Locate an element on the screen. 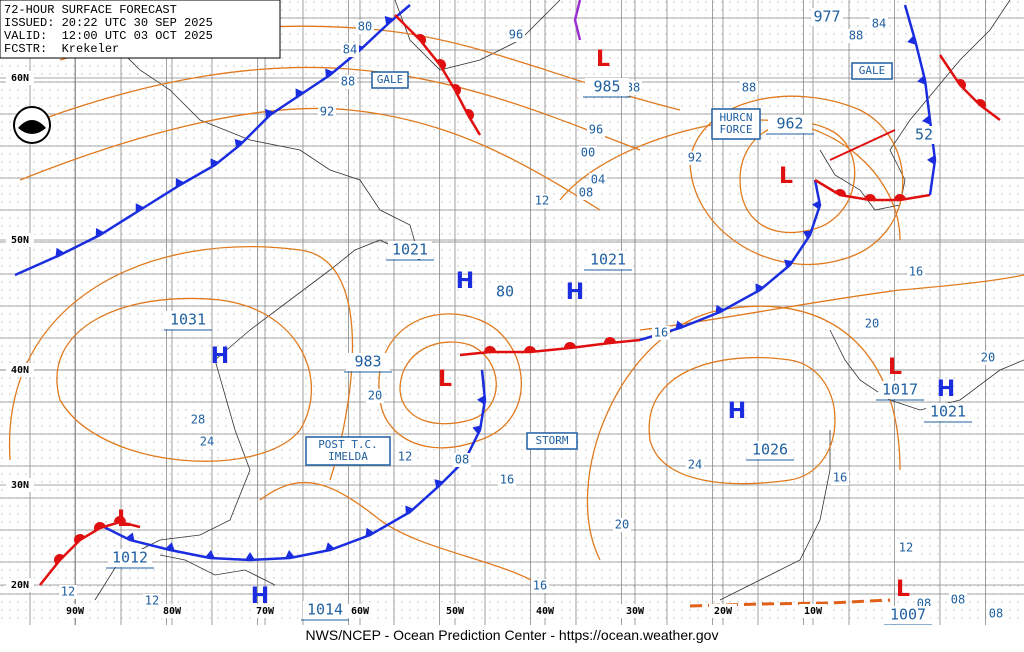  pressure-value: 1026 is located at coordinates (770, 450).